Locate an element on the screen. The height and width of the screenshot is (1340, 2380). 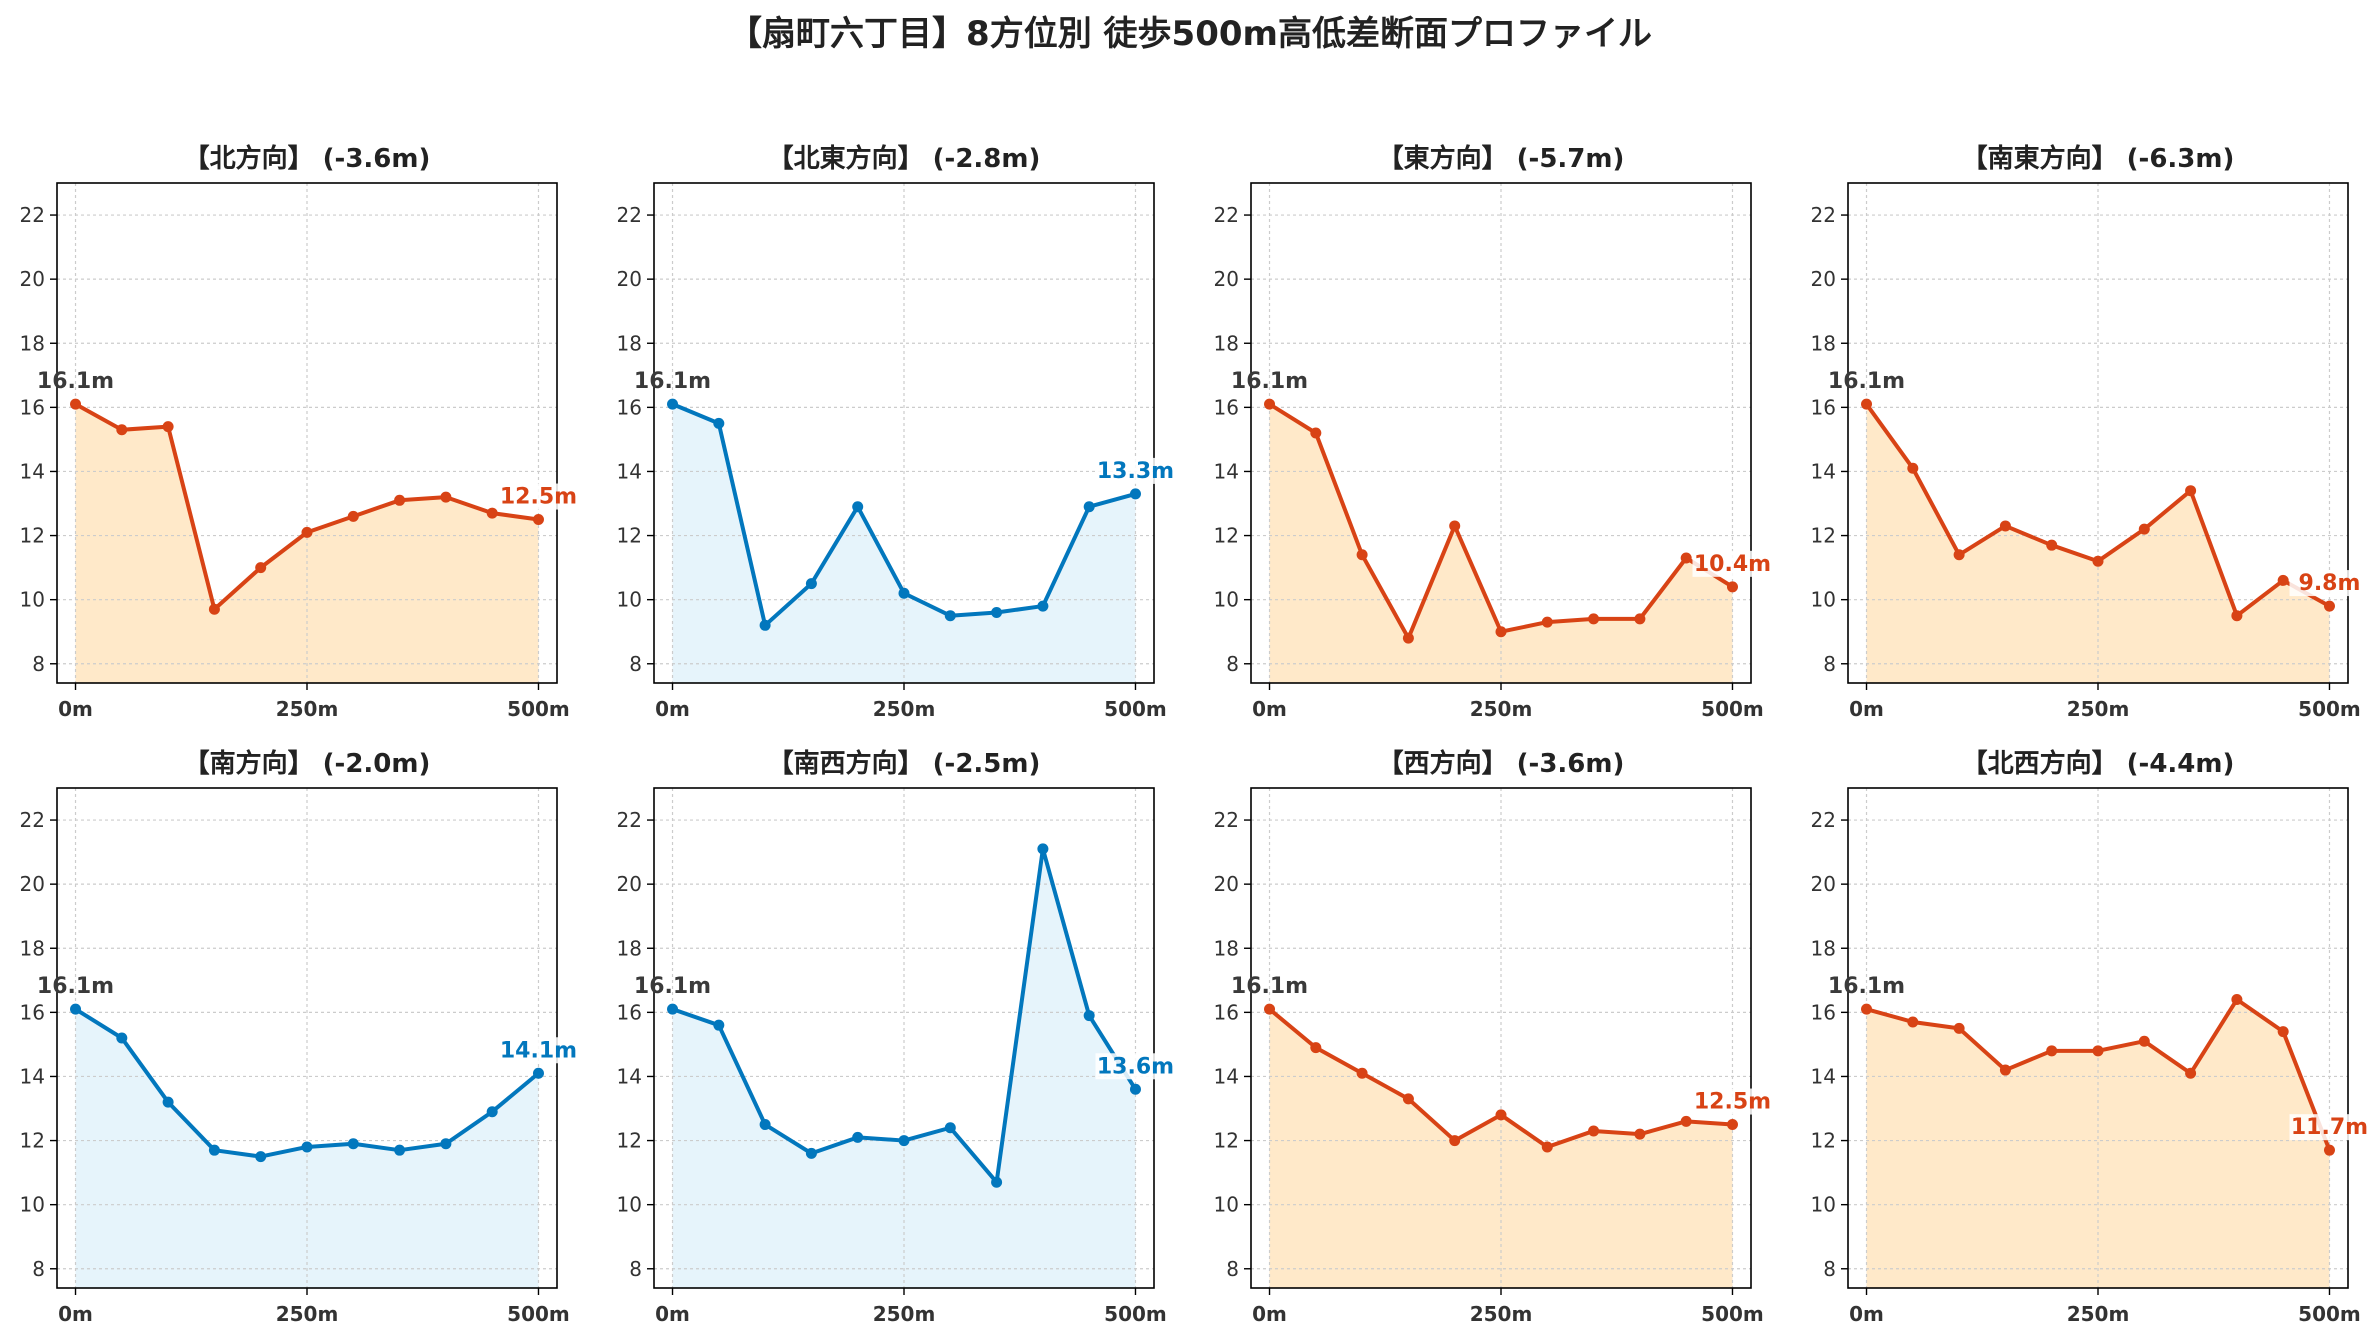
end-value-label: 13.6m is located at coordinates (1135, 1066).